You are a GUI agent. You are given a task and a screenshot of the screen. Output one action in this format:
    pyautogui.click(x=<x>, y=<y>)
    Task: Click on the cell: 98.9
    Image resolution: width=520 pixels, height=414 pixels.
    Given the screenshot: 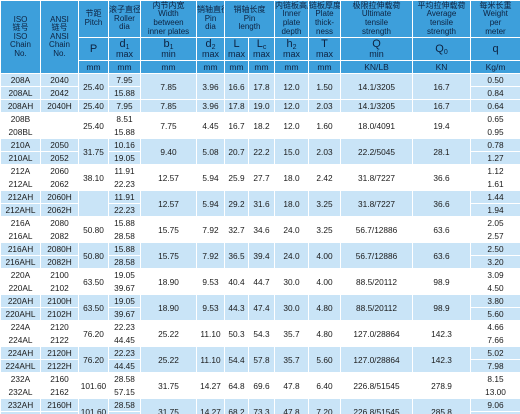 What is the action you would take?
    pyautogui.click(x=441, y=281)
    